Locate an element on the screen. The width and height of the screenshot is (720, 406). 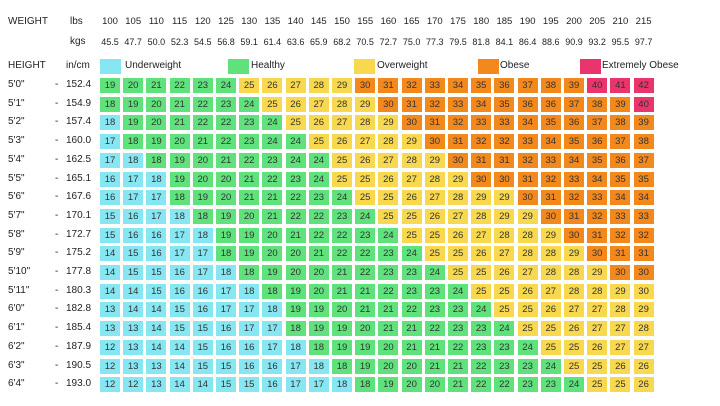
weight-kgs-label: 88.6 is located at coordinates (551, 42).